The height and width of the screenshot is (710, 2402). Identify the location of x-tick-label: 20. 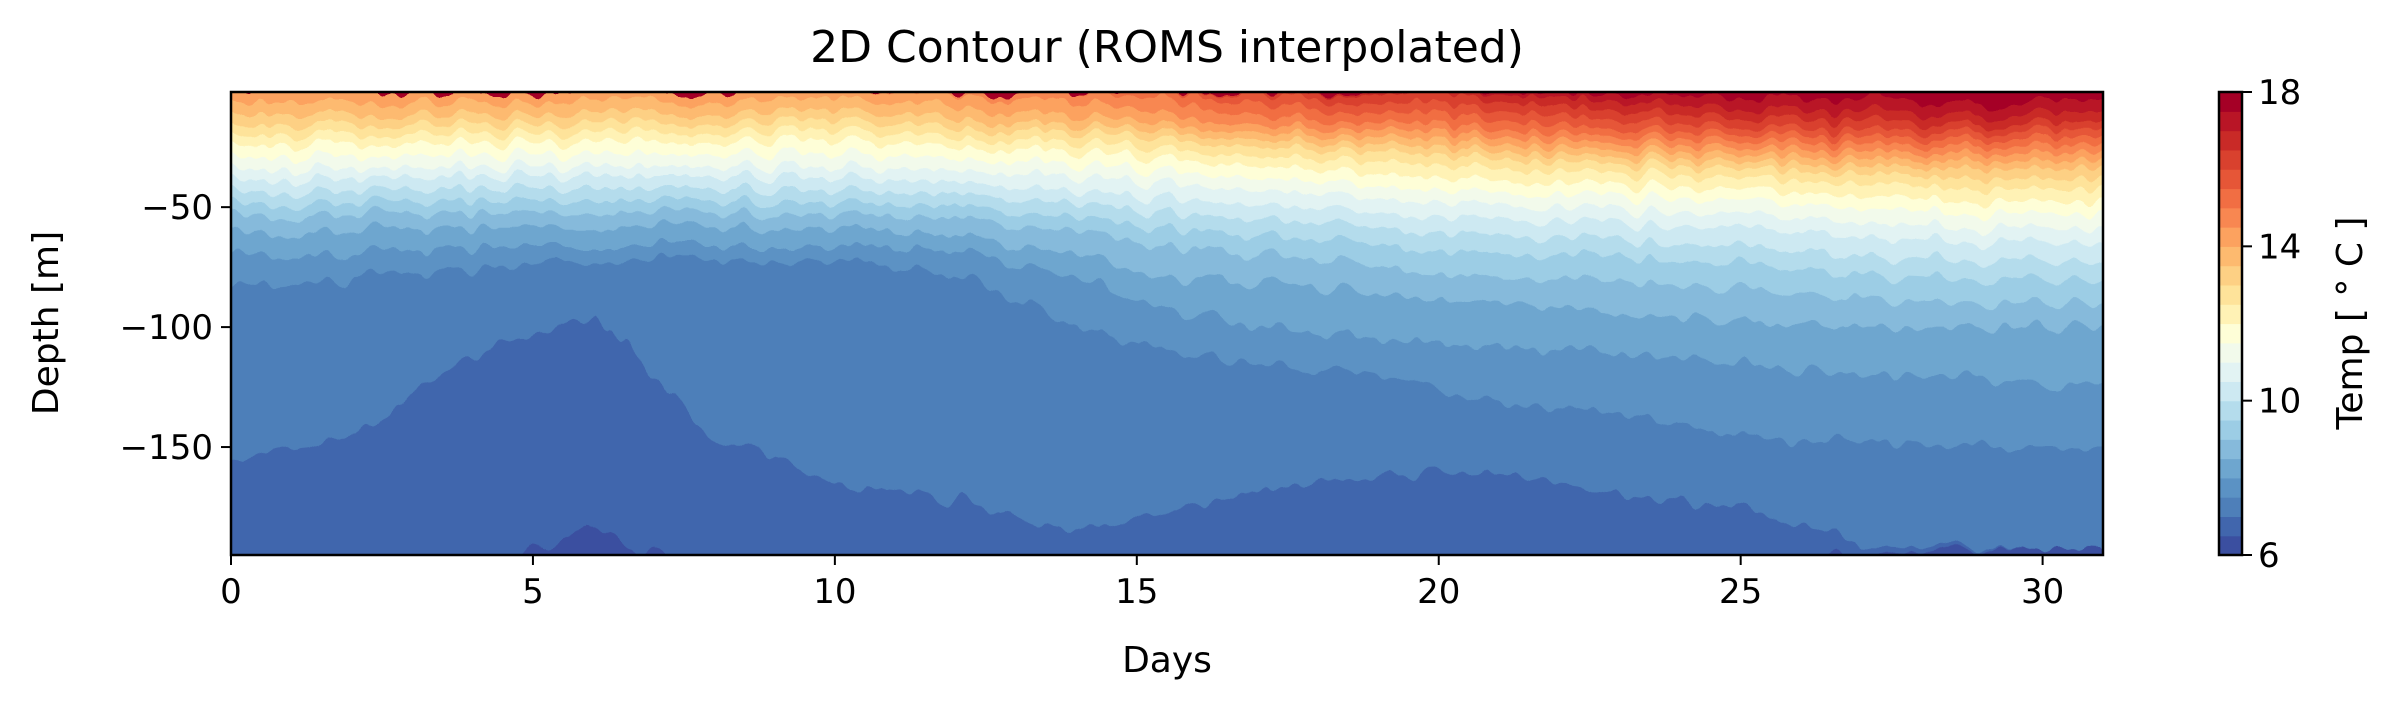
(1438, 592).